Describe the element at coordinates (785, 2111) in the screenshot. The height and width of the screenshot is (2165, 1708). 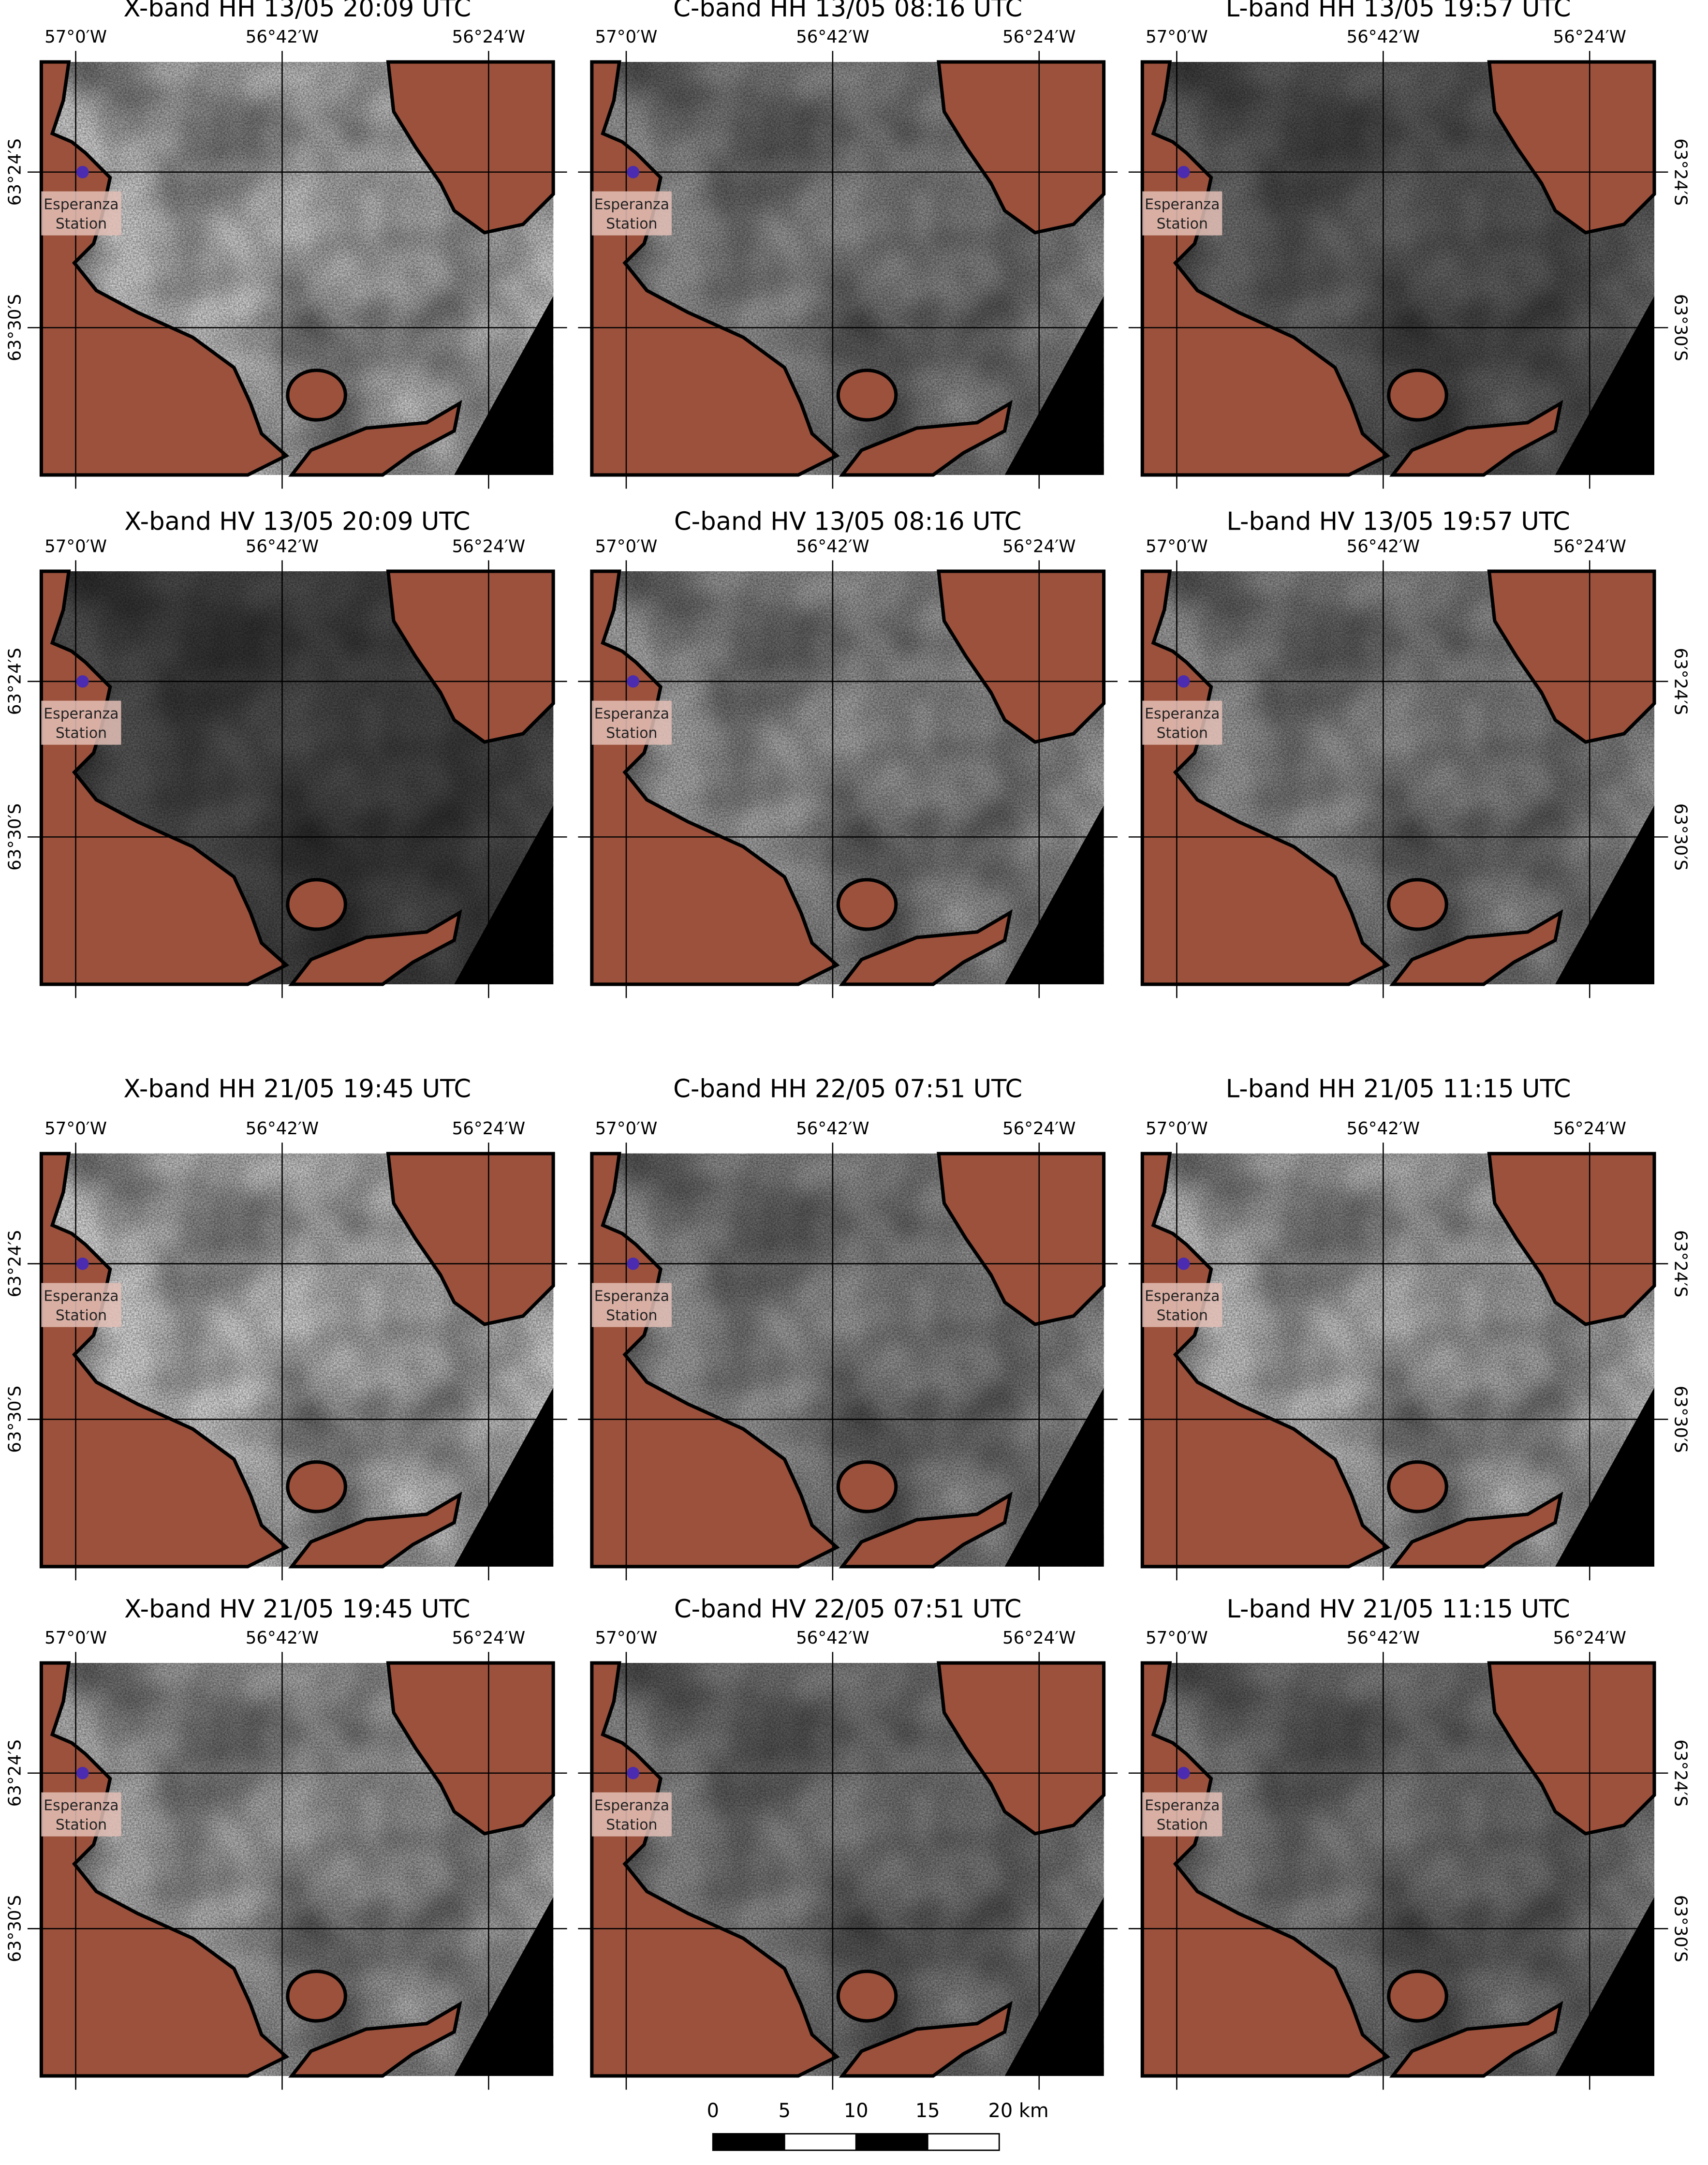
I see `scale-bar-label: 5` at that location.